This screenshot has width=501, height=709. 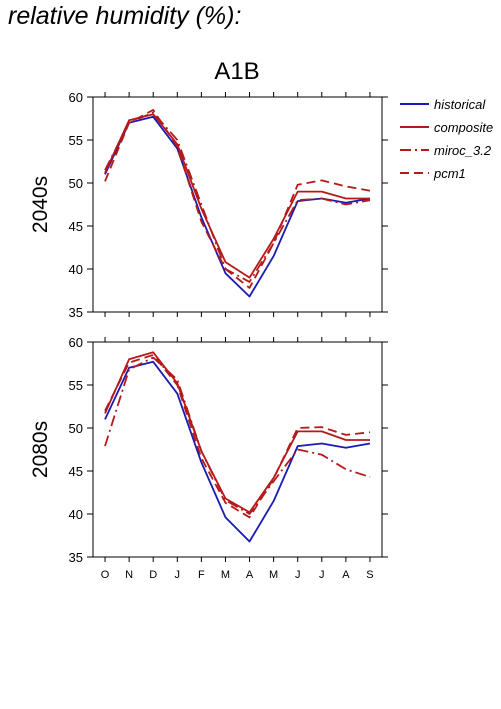 I want to click on legend-label-miroc_3.2: miroc_3.2, so click(x=463, y=150).